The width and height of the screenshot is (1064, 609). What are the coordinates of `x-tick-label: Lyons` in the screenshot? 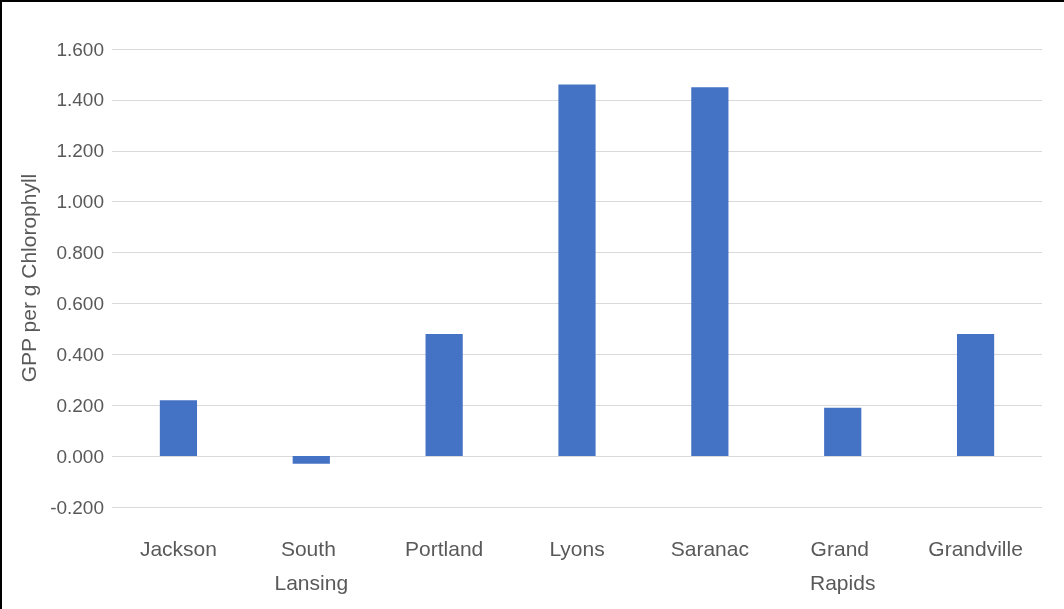 It's located at (577, 548).